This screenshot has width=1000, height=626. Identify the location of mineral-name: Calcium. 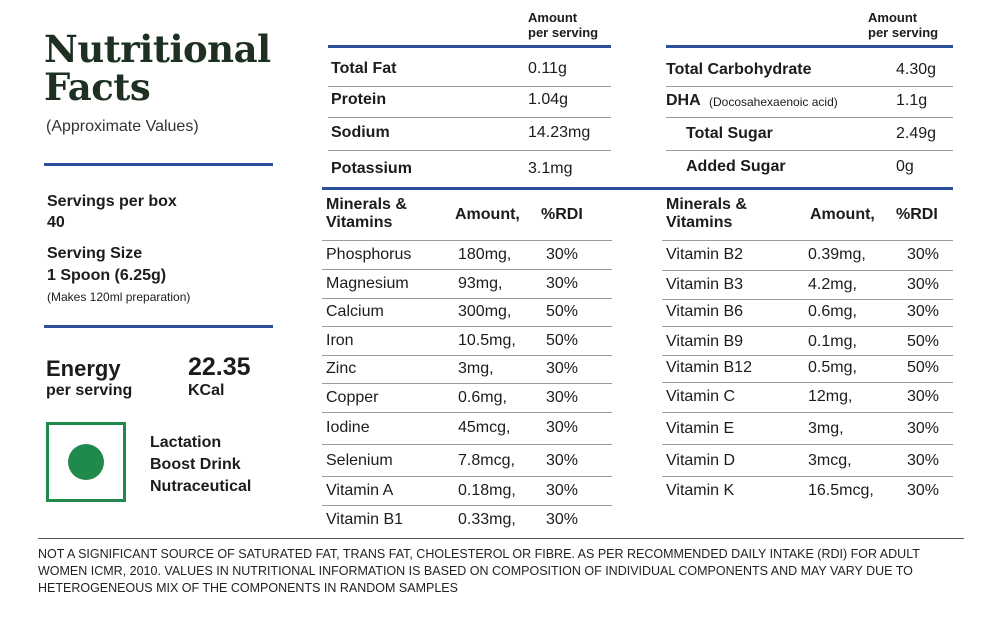
(355, 311).